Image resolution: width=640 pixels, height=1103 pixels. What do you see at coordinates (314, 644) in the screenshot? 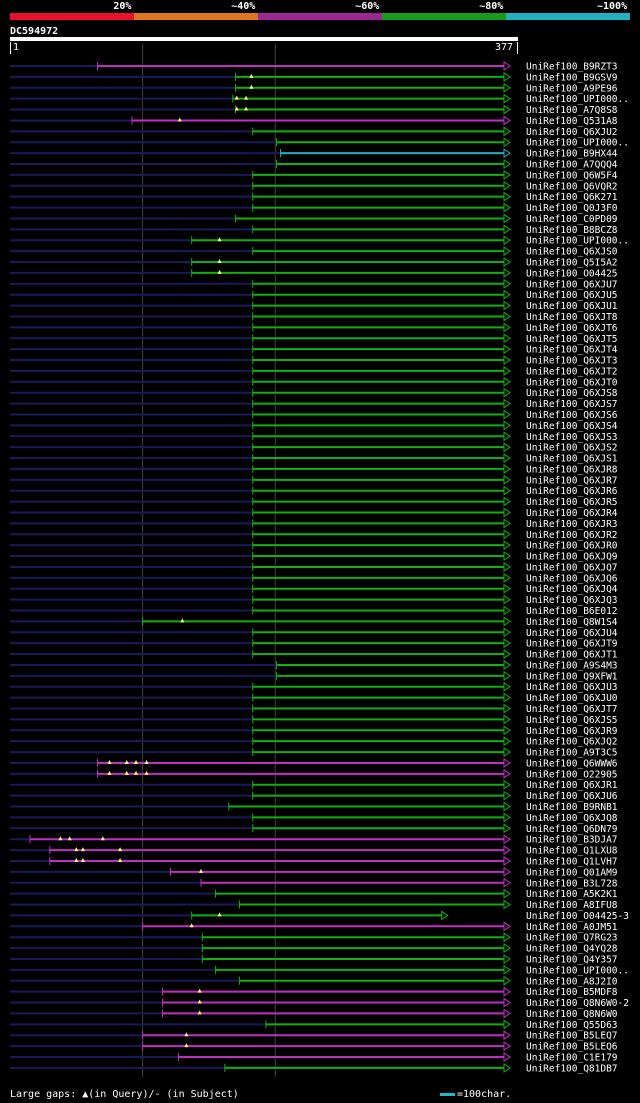
I see `hit-row: UniRef100_Q6XJT9` at bounding box center [314, 644].